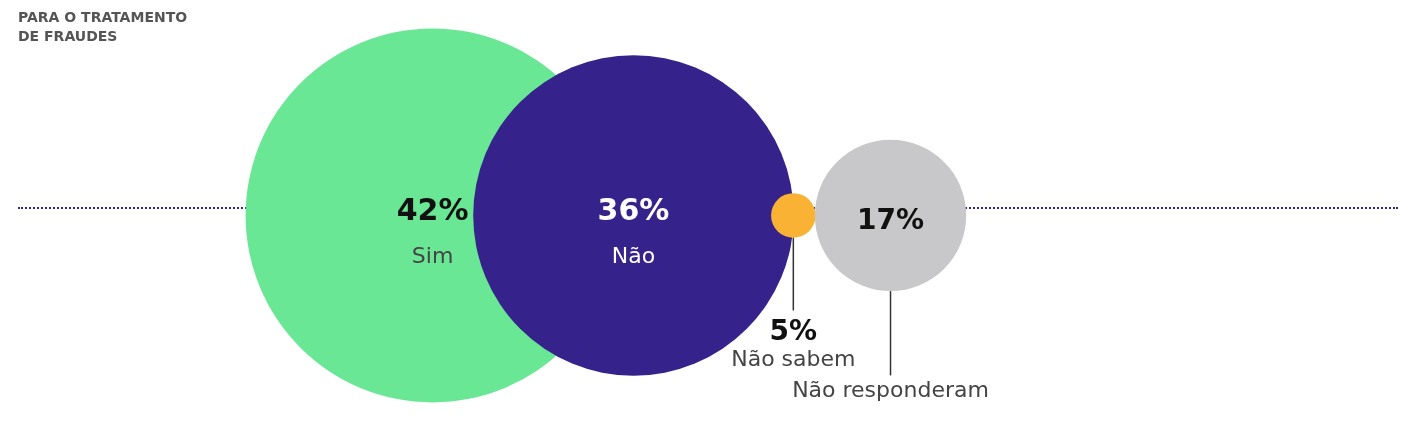 The width and height of the screenshot is (1417, 425). I want to click on category-label: Não sabem, so click(793, 359).